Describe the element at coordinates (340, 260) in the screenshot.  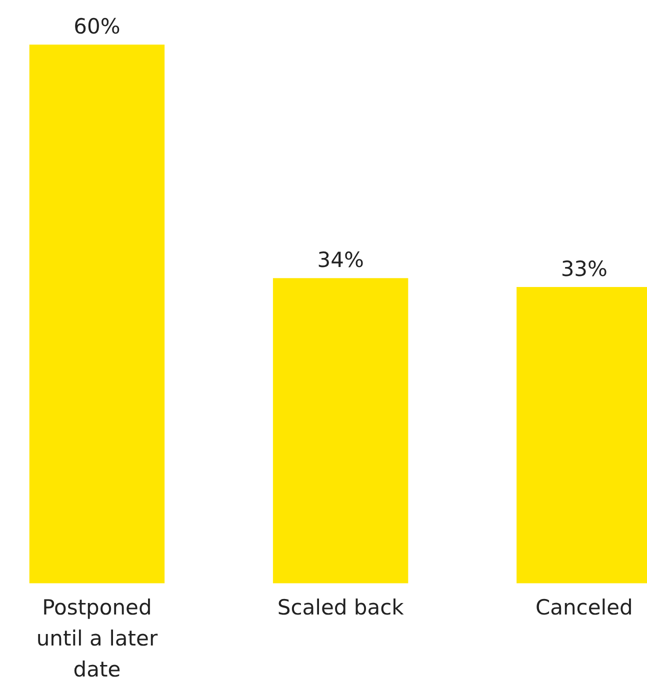
I see `data-label: 34%` at that location.